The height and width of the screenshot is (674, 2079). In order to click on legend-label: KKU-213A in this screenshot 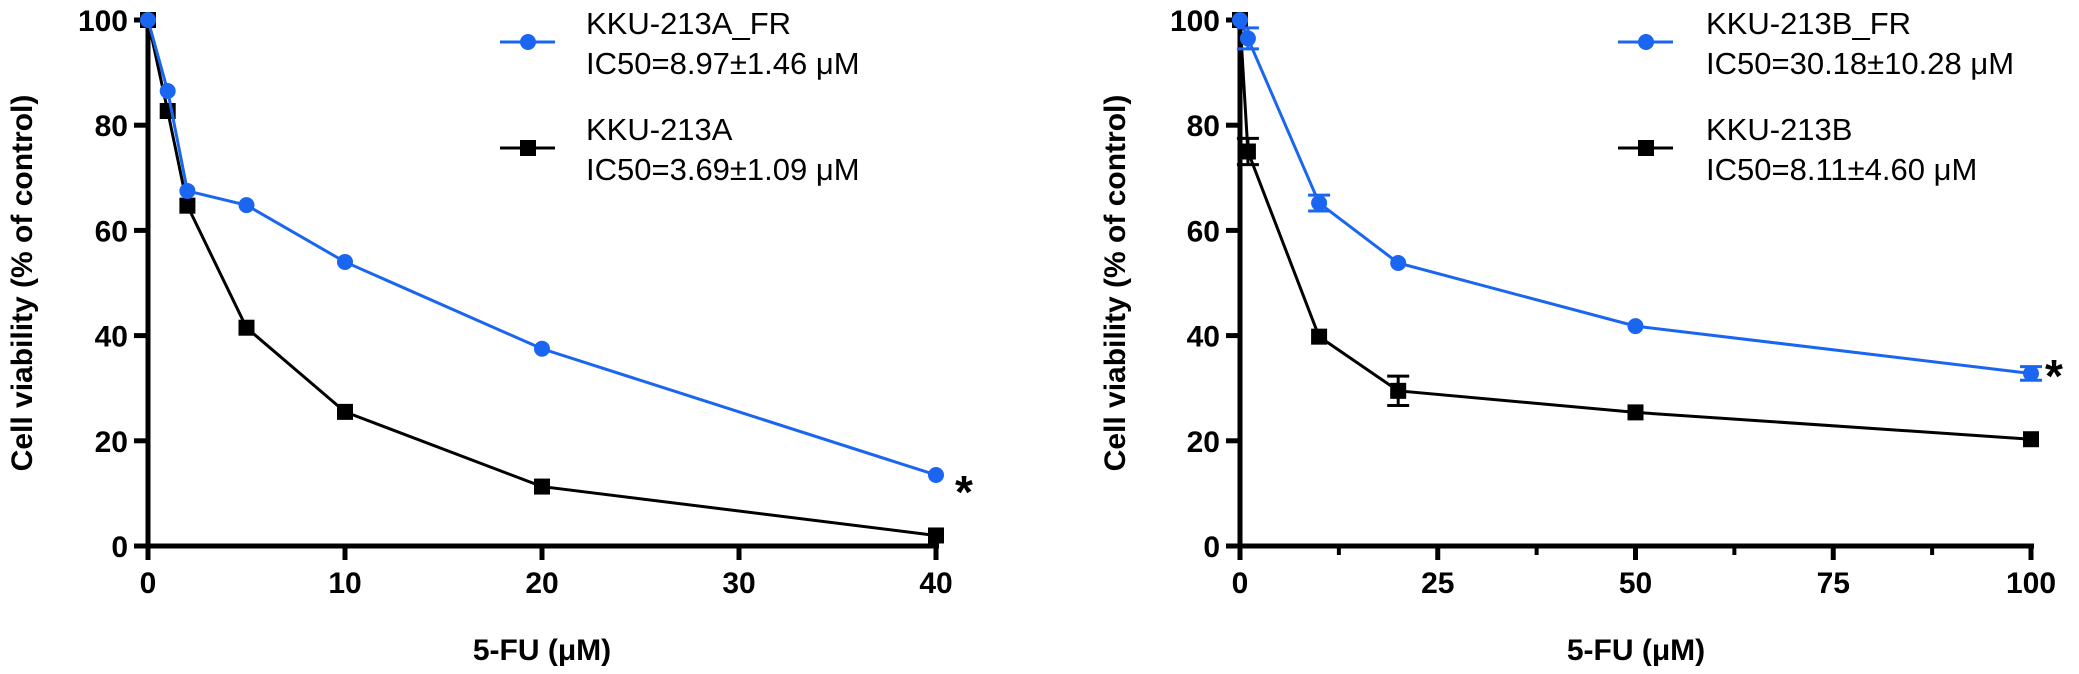, I will do `click(659, 129)`.